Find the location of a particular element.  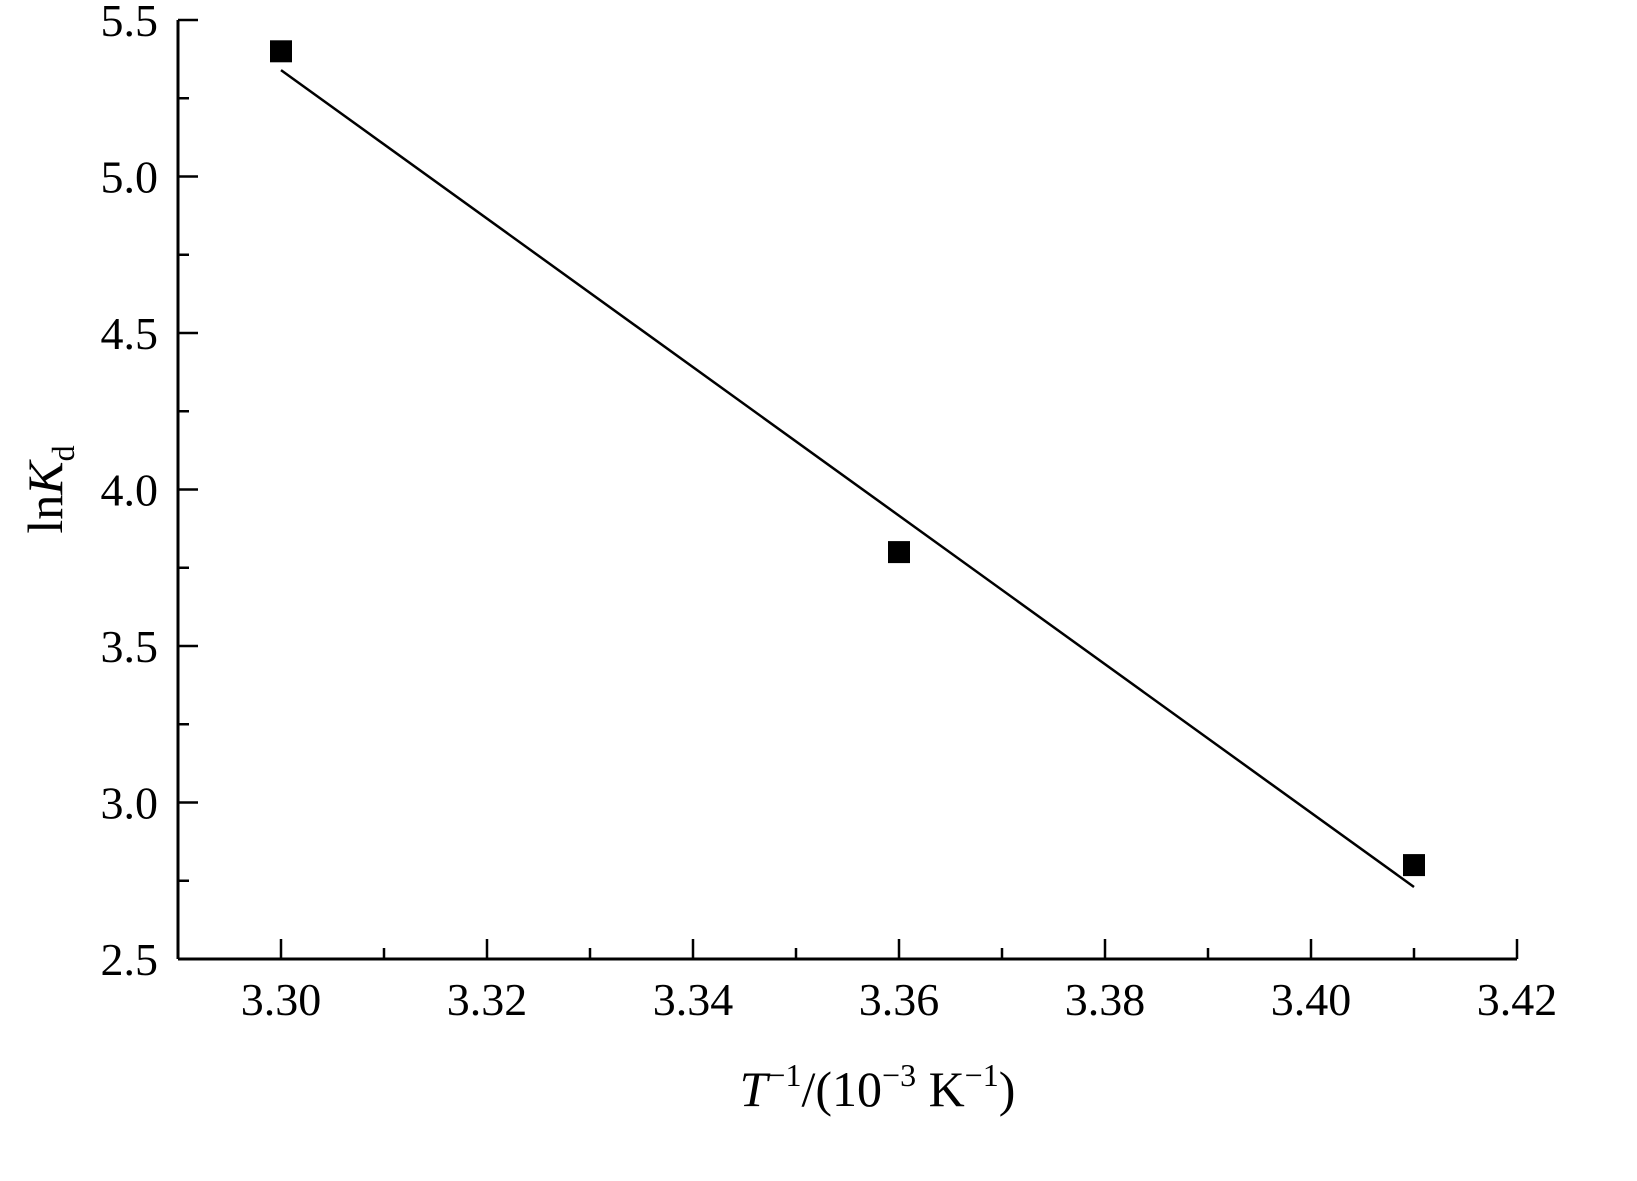

x-axis-title: T−1/(10−3 K−1) is located at coordinates (878, 1087).